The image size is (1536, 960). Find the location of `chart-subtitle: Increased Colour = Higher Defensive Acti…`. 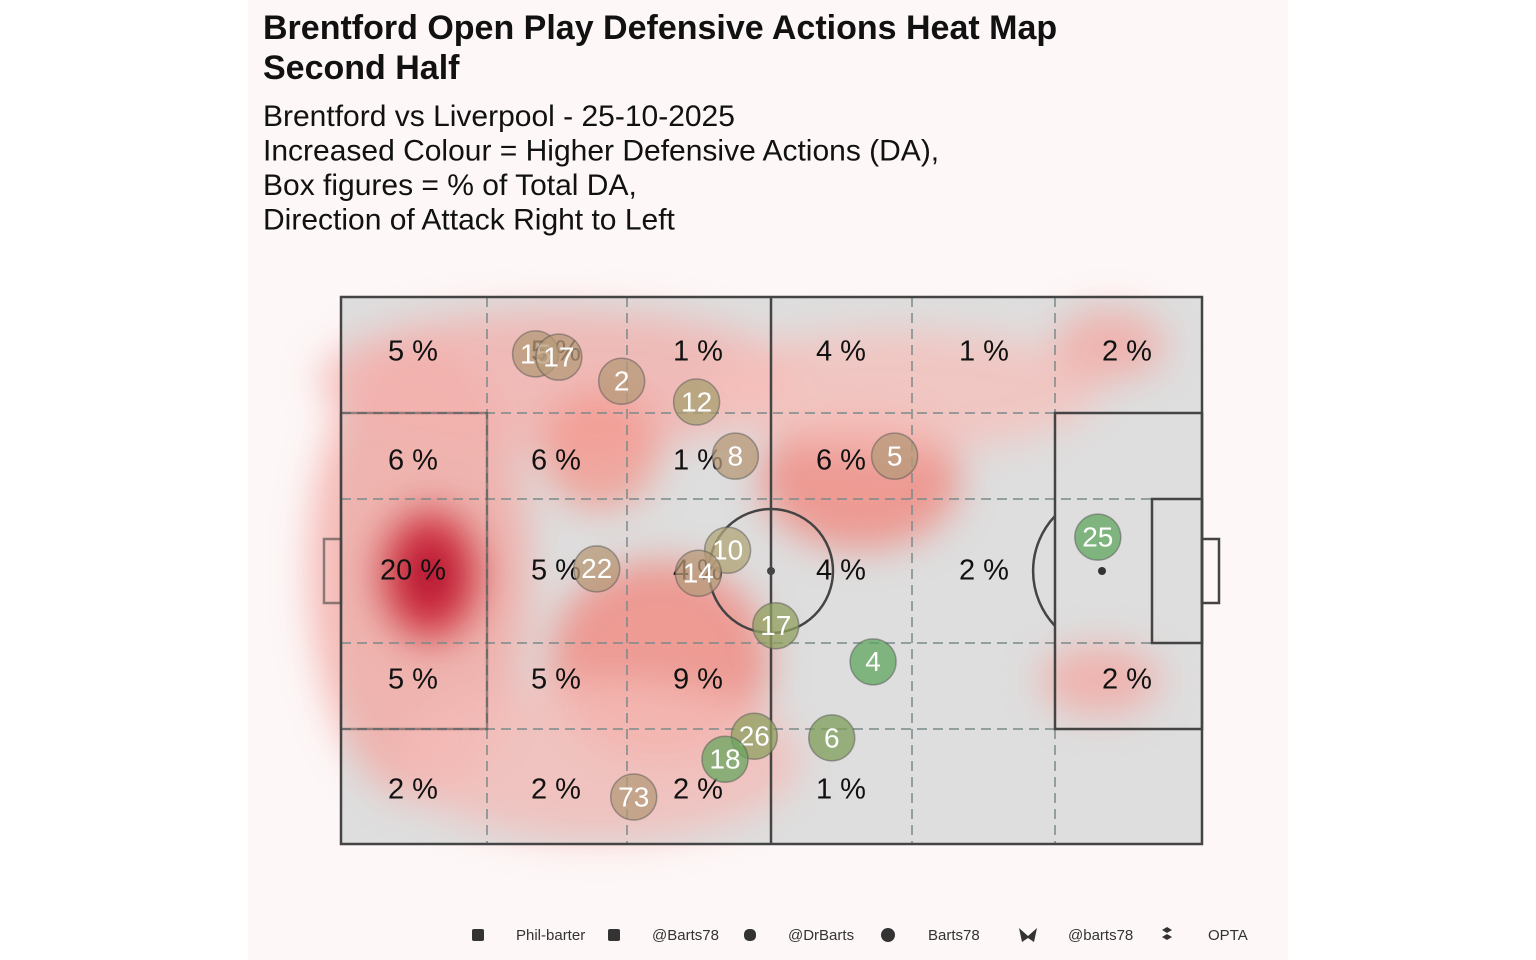

chart-subtitle: Increased Colour = Higher Defensive Acti… is located at coordinates (601, 150).